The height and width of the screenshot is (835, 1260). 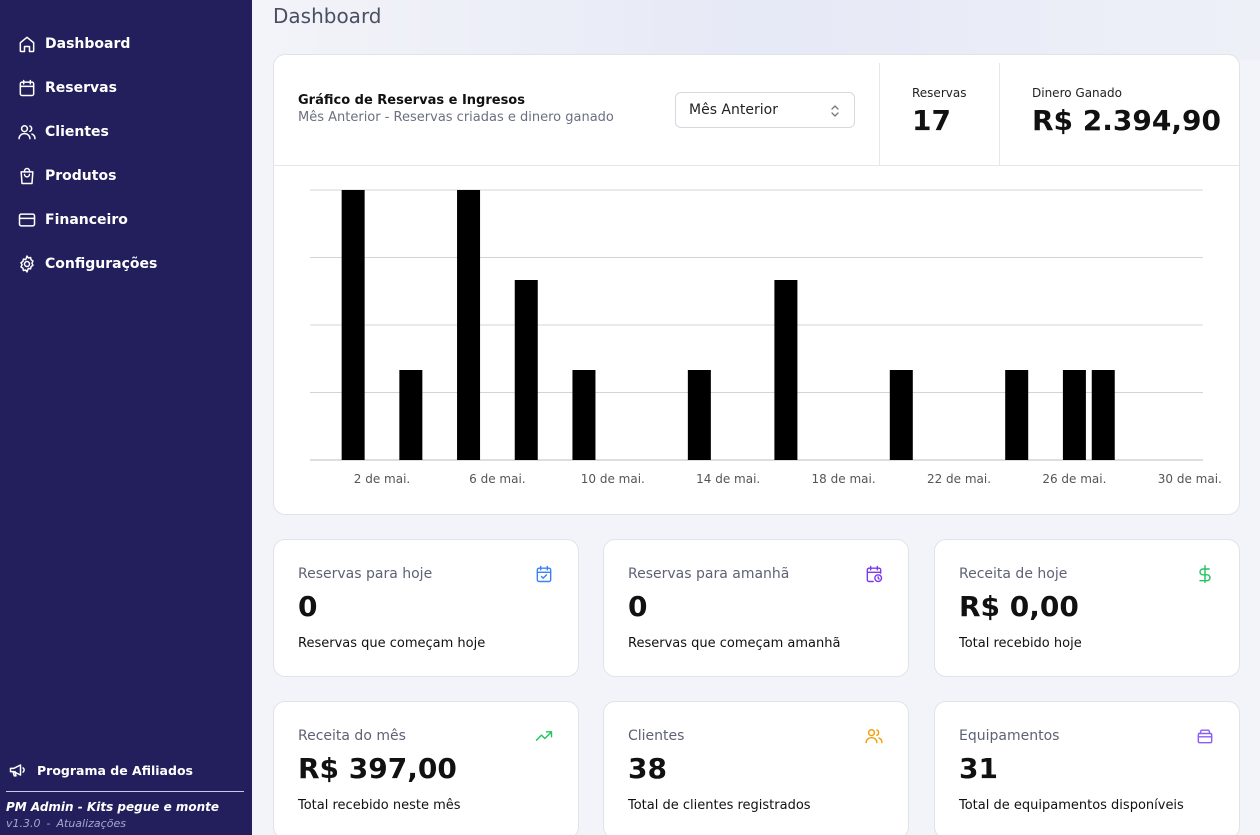 What do you see at coordinates (27, 88) in the screenshot?
I see `calendar-icon` at bounding box center [27, 88].